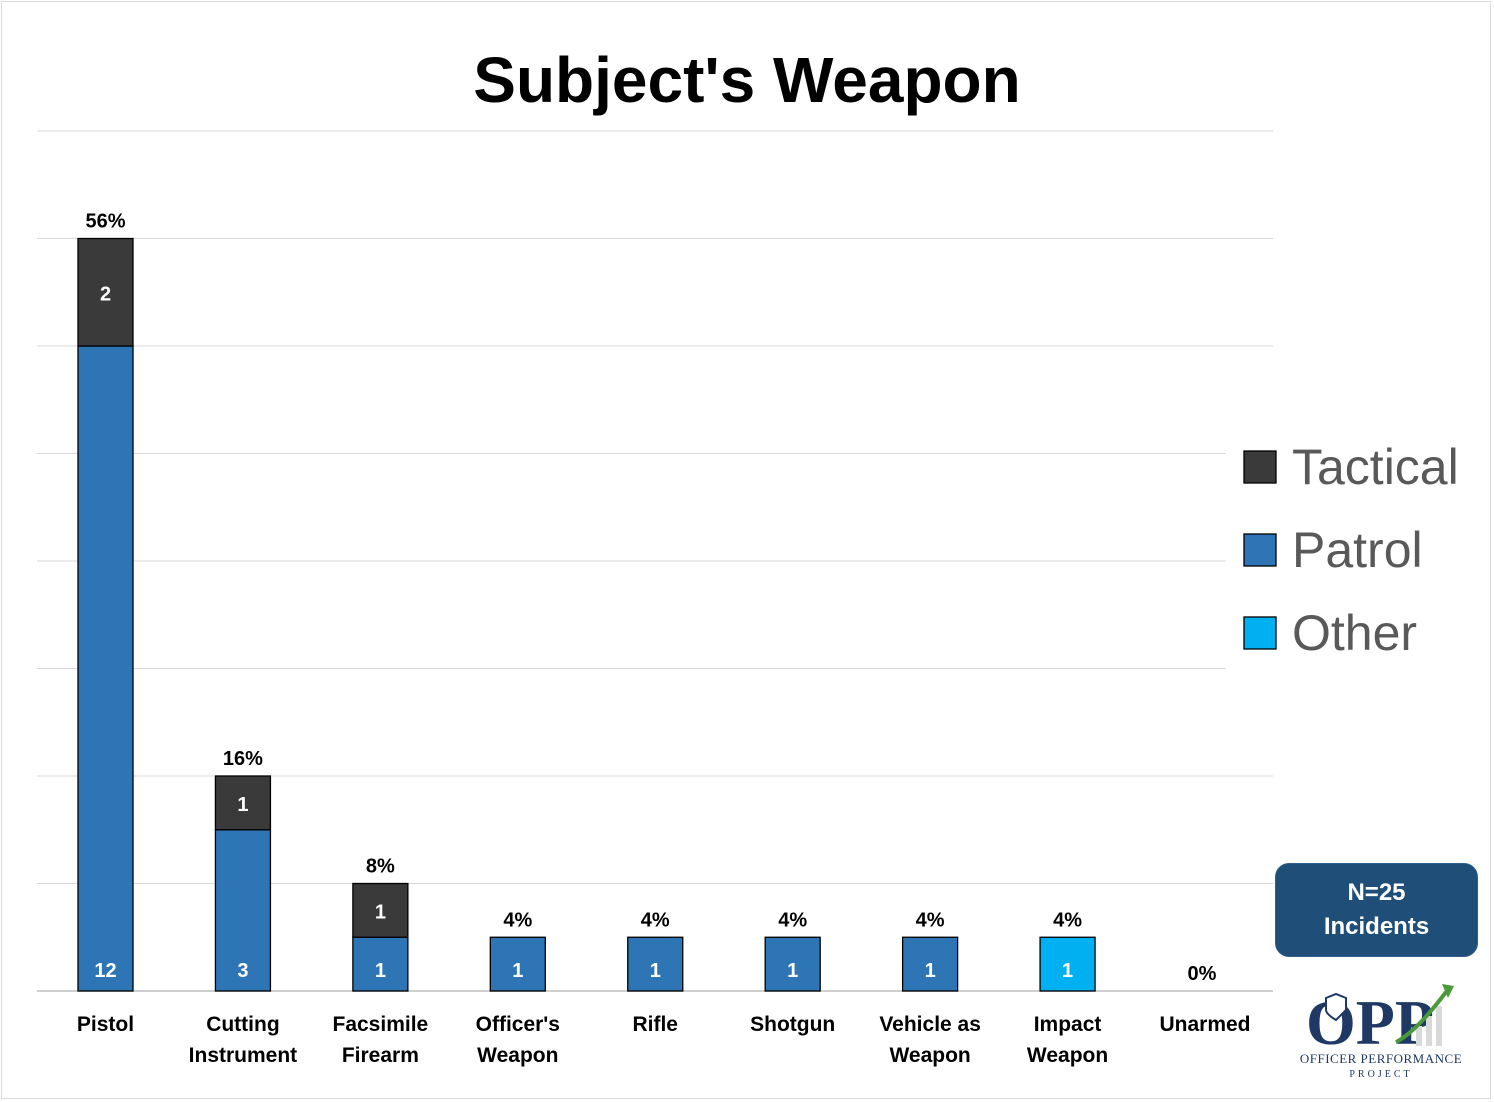  Describe the element at coordinates (1376, 910) in the screenshot. I see `sample-size-badge: N=25 Incidents` at that location.